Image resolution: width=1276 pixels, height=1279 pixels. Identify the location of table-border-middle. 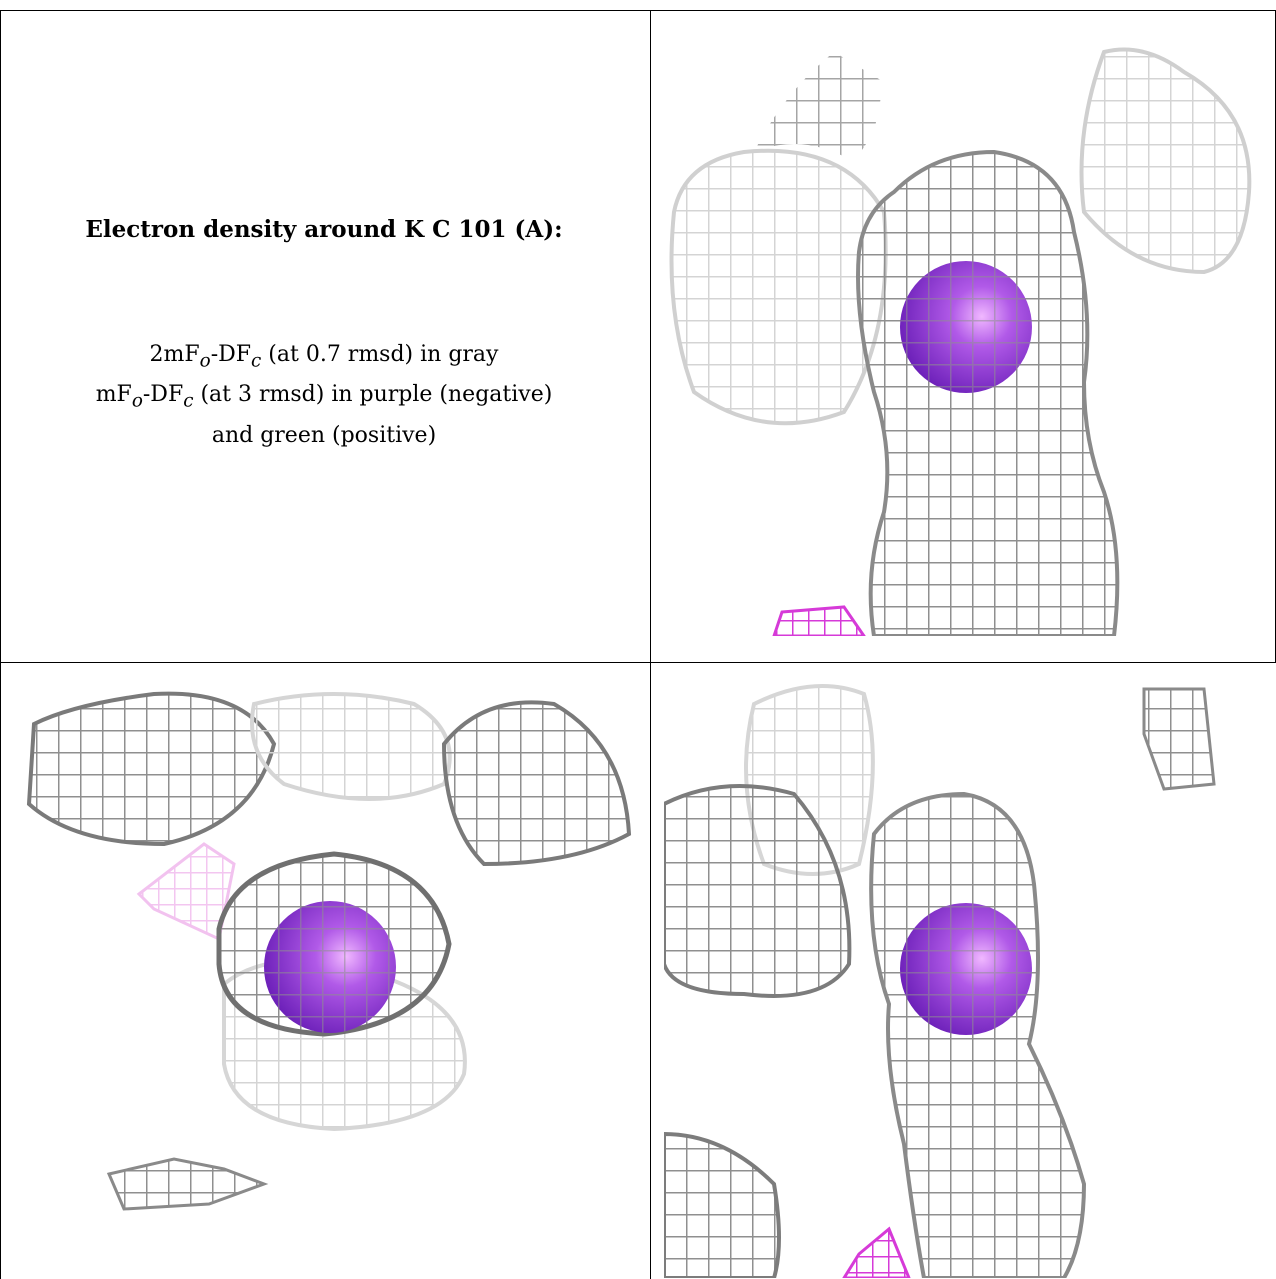
(650, 644).